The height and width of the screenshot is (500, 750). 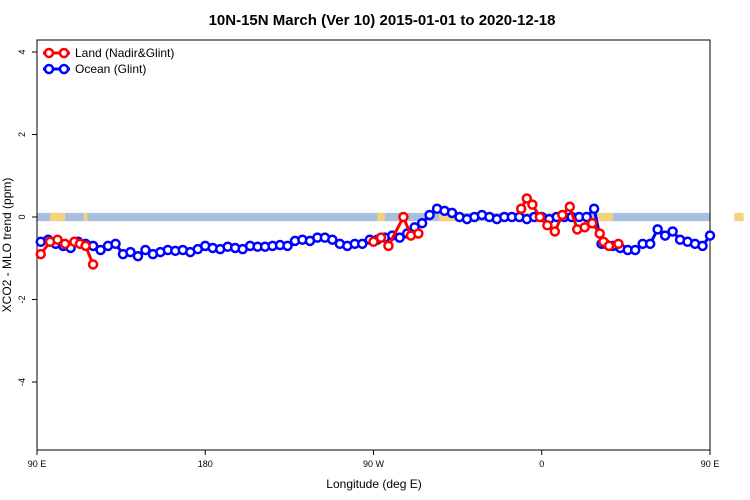 I want to click on y-axis-label: XCO2 - MLO trend (ppm), so click(x=7, y=245).